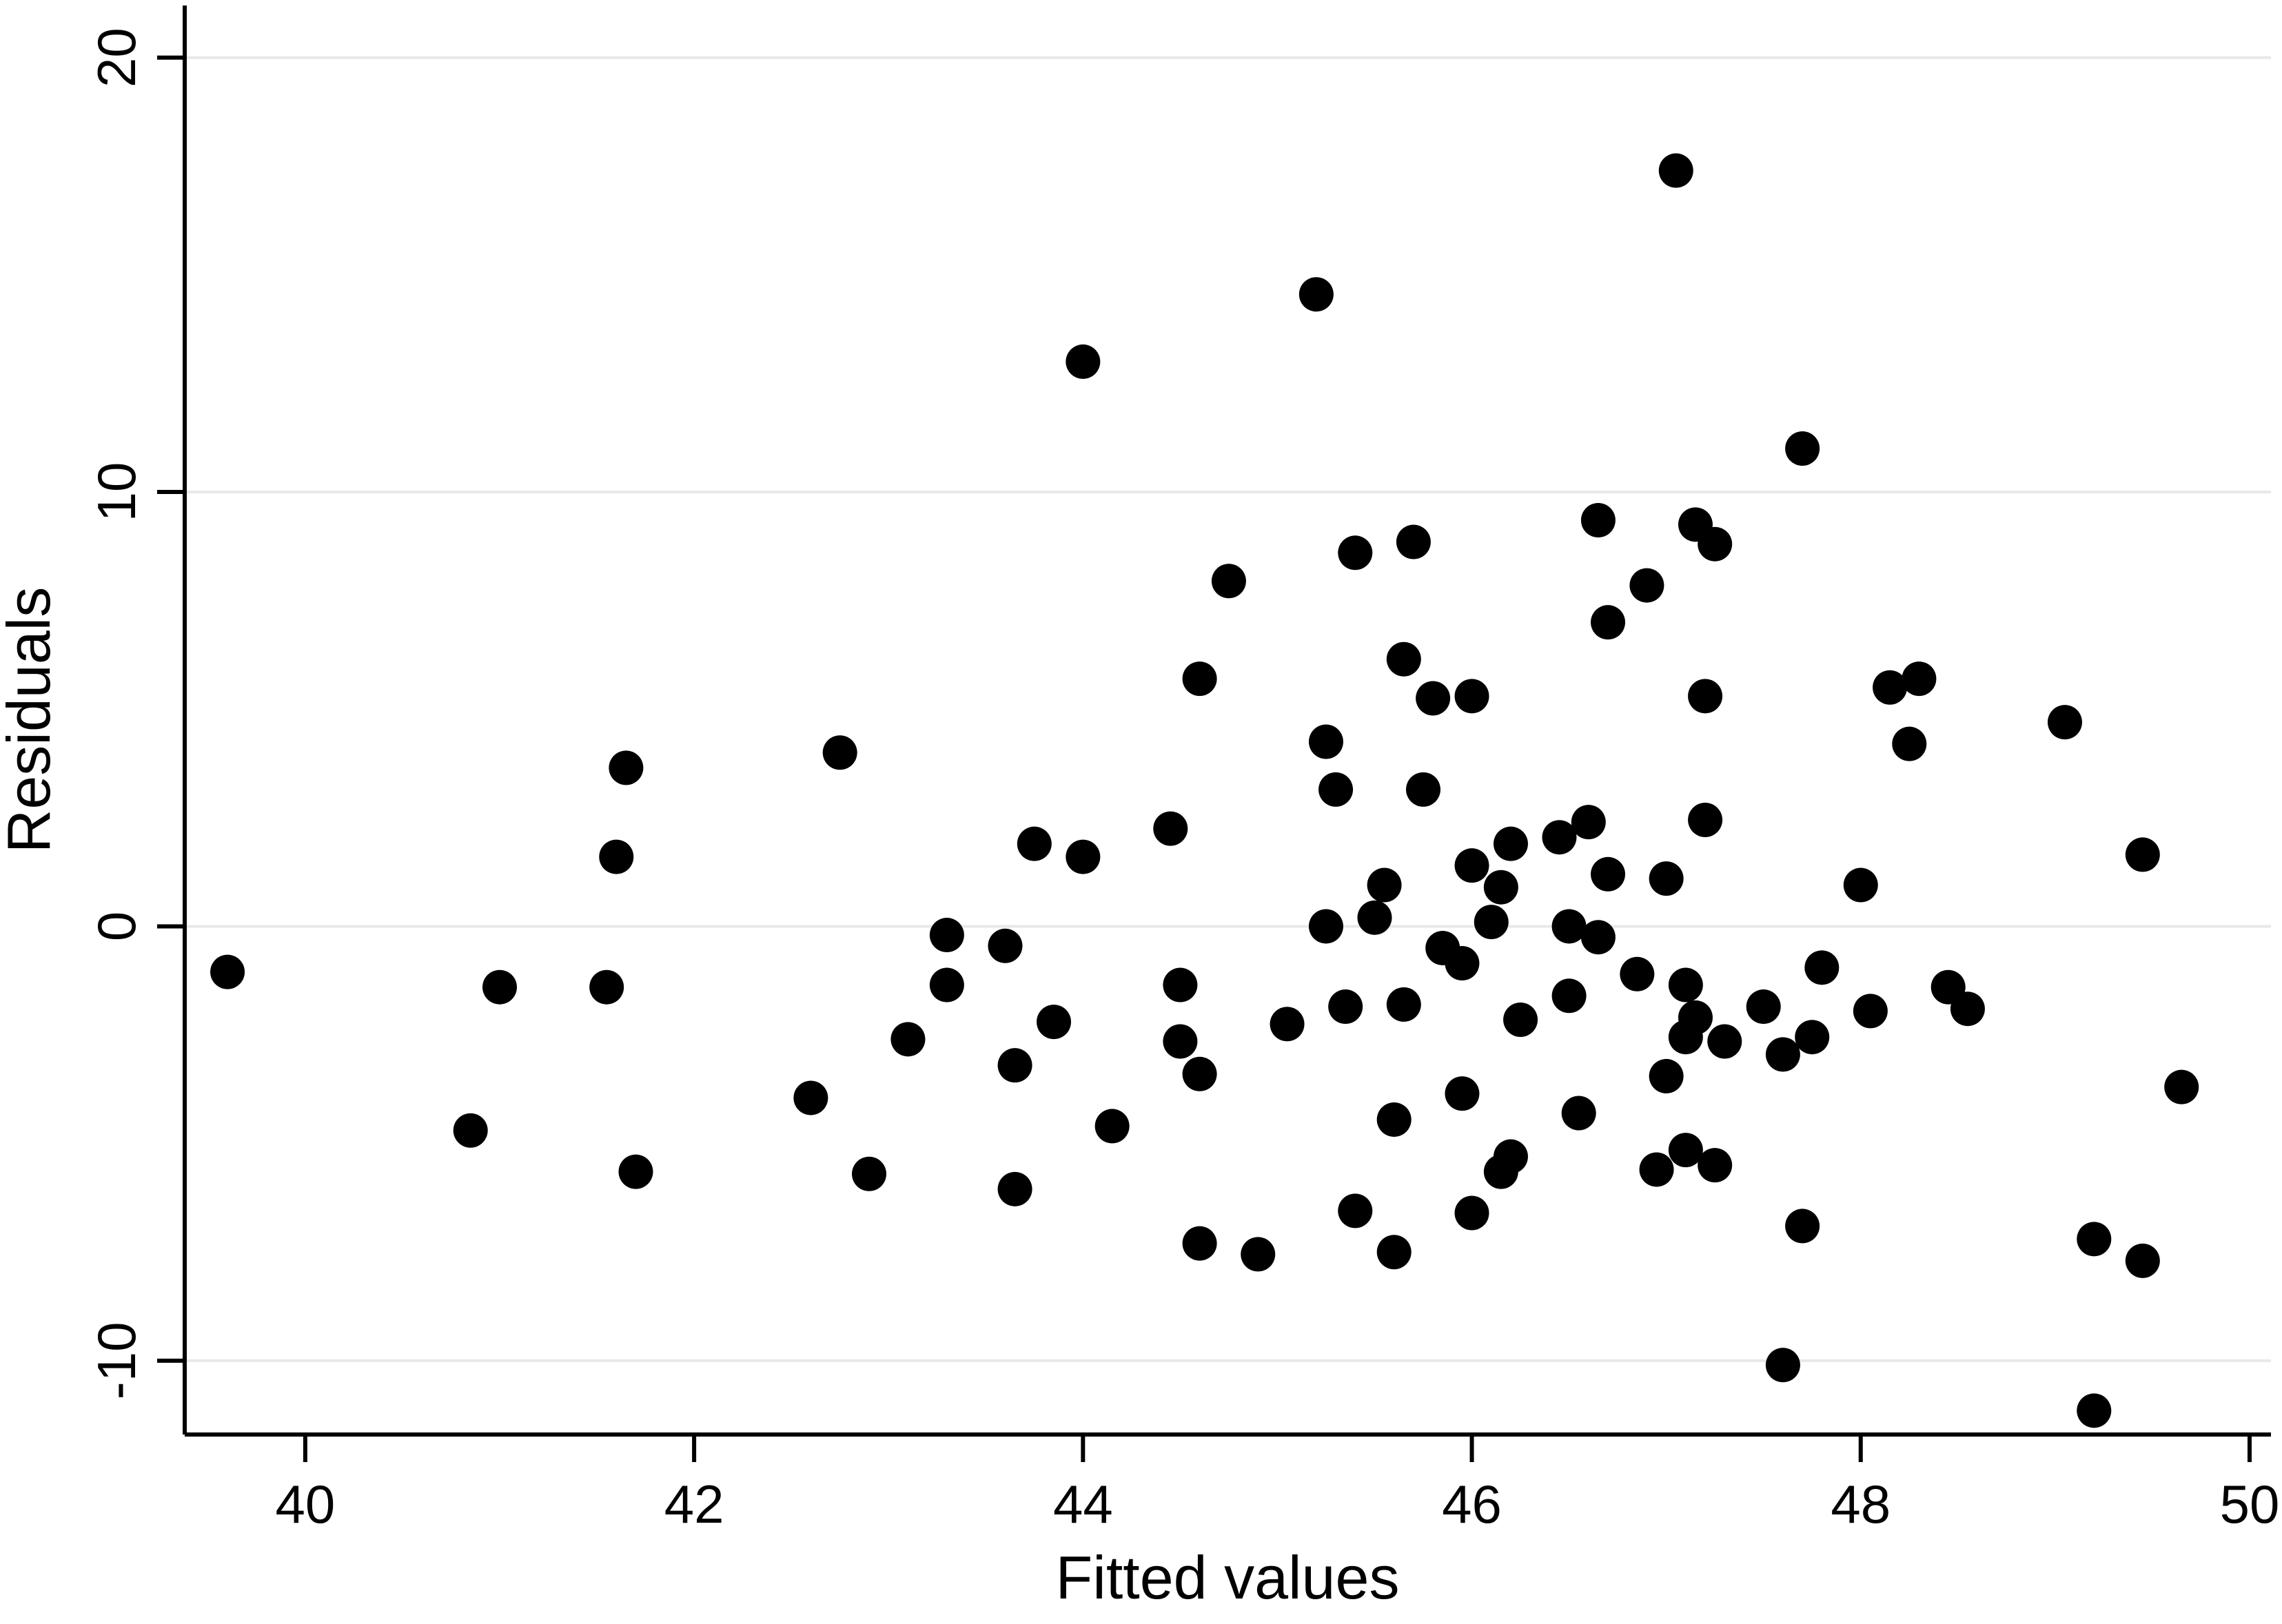  What do you see at coordinates (2250, 1504) in the screenshot?
I see `x-tick-label-50: 50` at bounding box center [2250, 1504].